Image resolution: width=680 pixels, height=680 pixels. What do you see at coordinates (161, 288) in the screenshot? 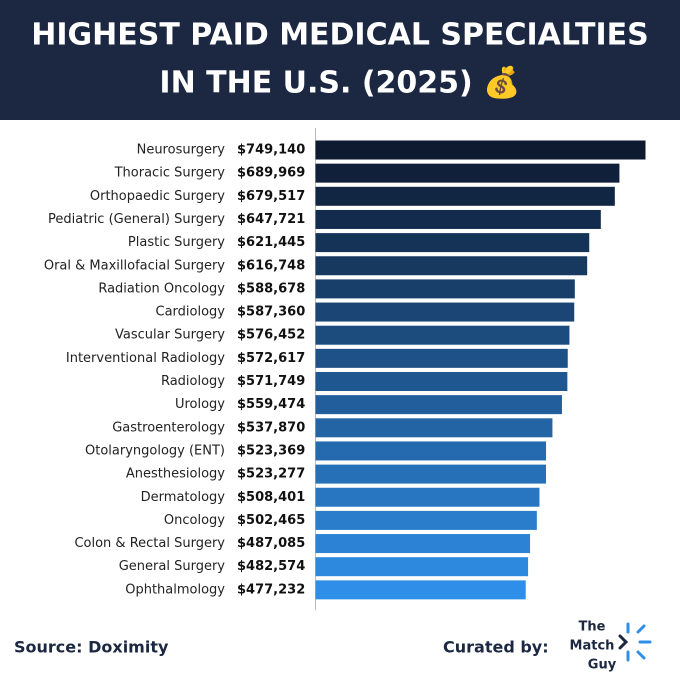
I see `category-label: Radiation Oncology` at bounding box center [161, 288].